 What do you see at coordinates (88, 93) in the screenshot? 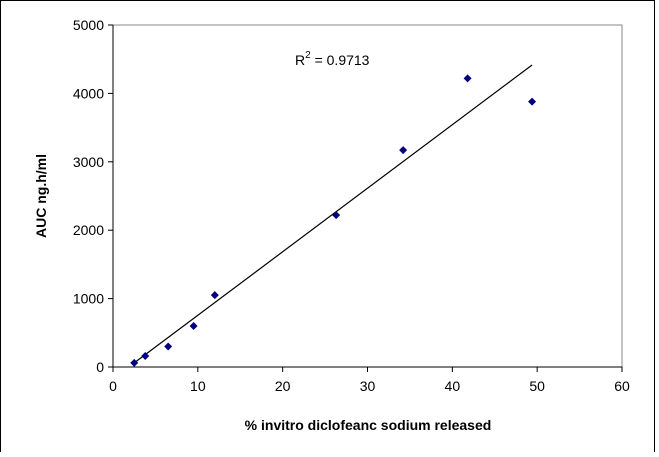
I see `y-tick-label: 4000` at bounding box center [88, 93].